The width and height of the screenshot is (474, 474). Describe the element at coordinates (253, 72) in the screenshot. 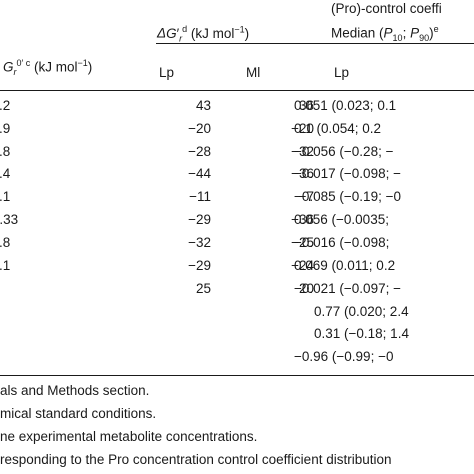

I see `header-sub-ml: Ml` at that location.